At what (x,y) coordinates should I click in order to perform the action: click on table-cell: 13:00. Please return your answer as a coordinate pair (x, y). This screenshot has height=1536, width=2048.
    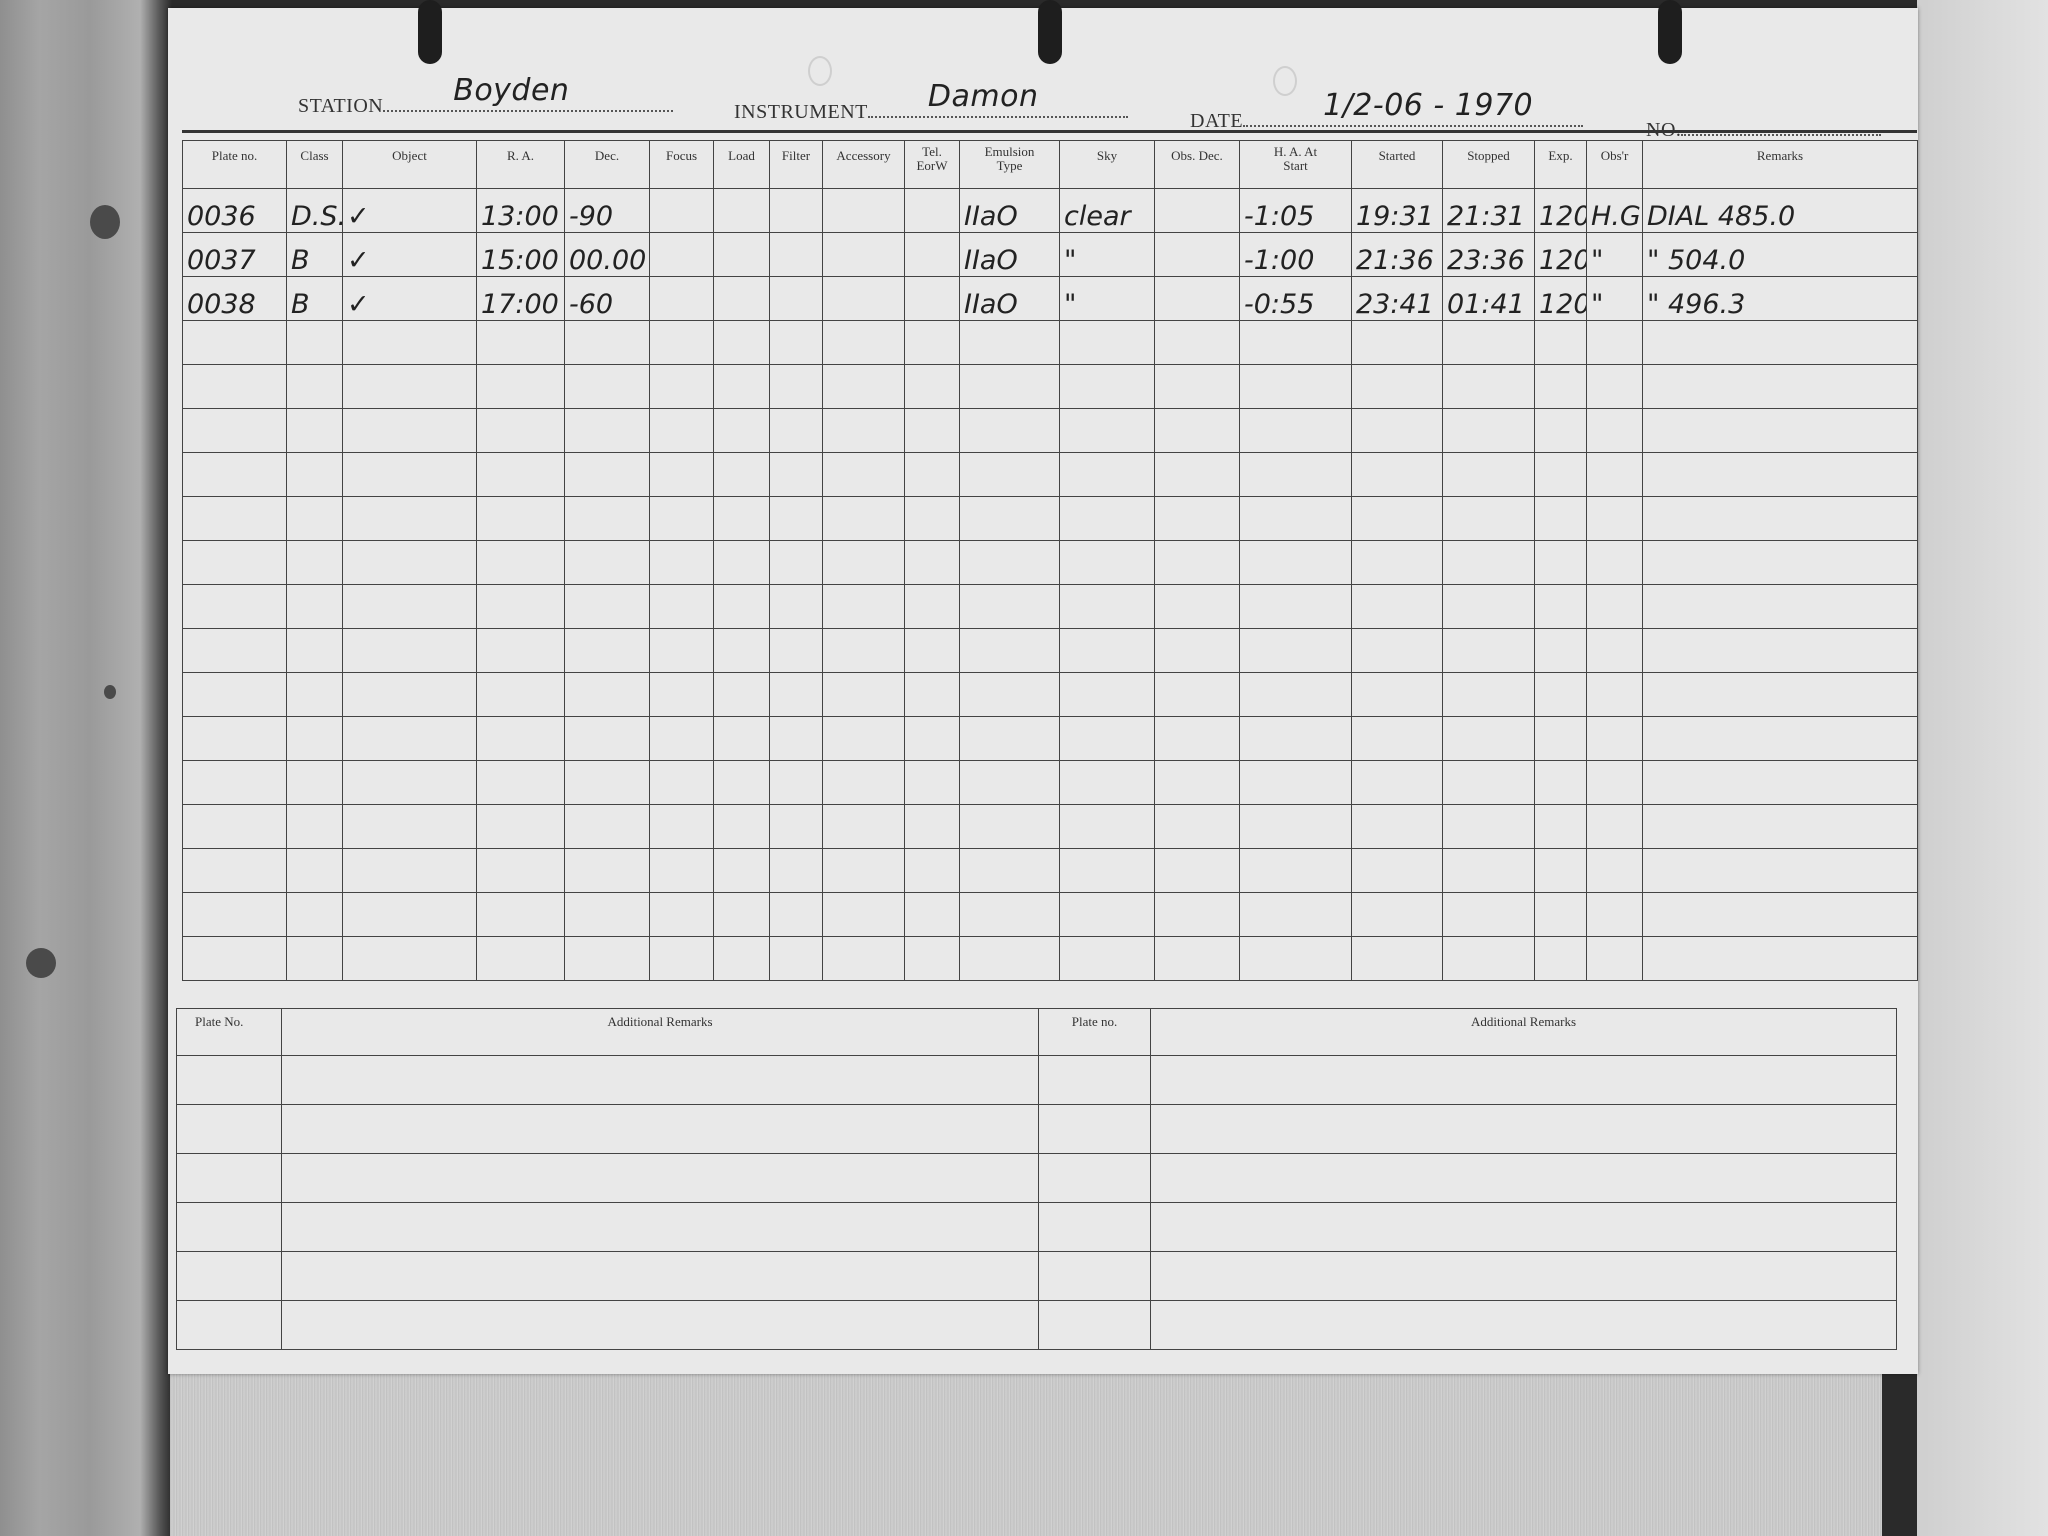
    Looking at the image, I should click on (520, 210).